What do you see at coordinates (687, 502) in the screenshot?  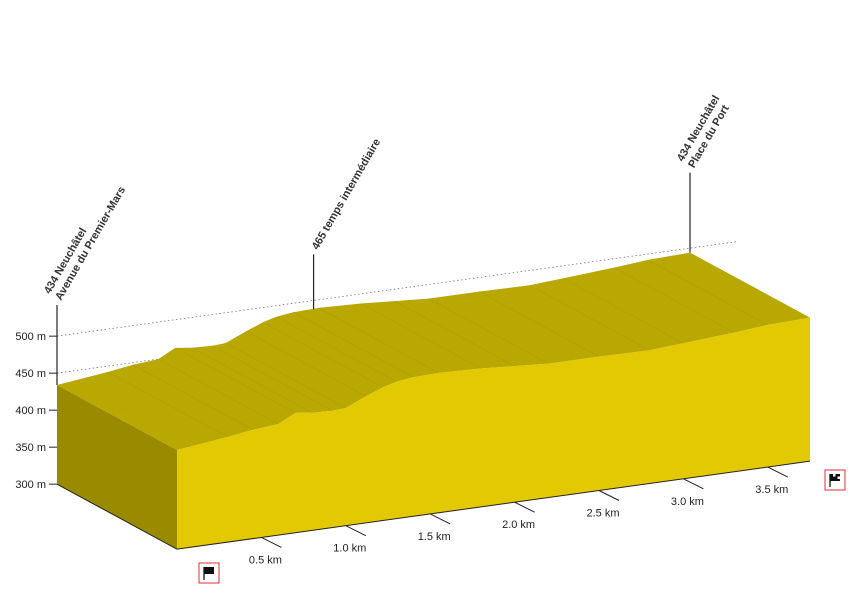 I see `x-tick-label: 3.0 km` at bounding box center [687, 502].